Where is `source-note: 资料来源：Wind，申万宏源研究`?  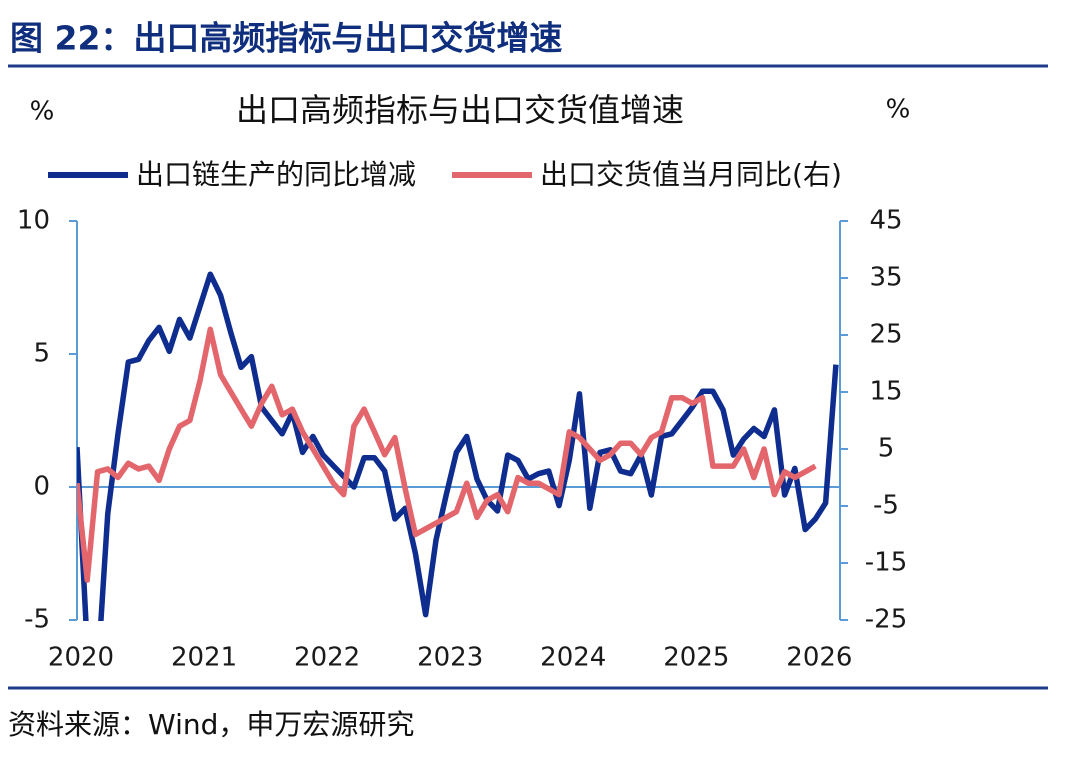
source-note: 资料来源：Wind，申万宏源研究 is located at coordinates (211, 724).